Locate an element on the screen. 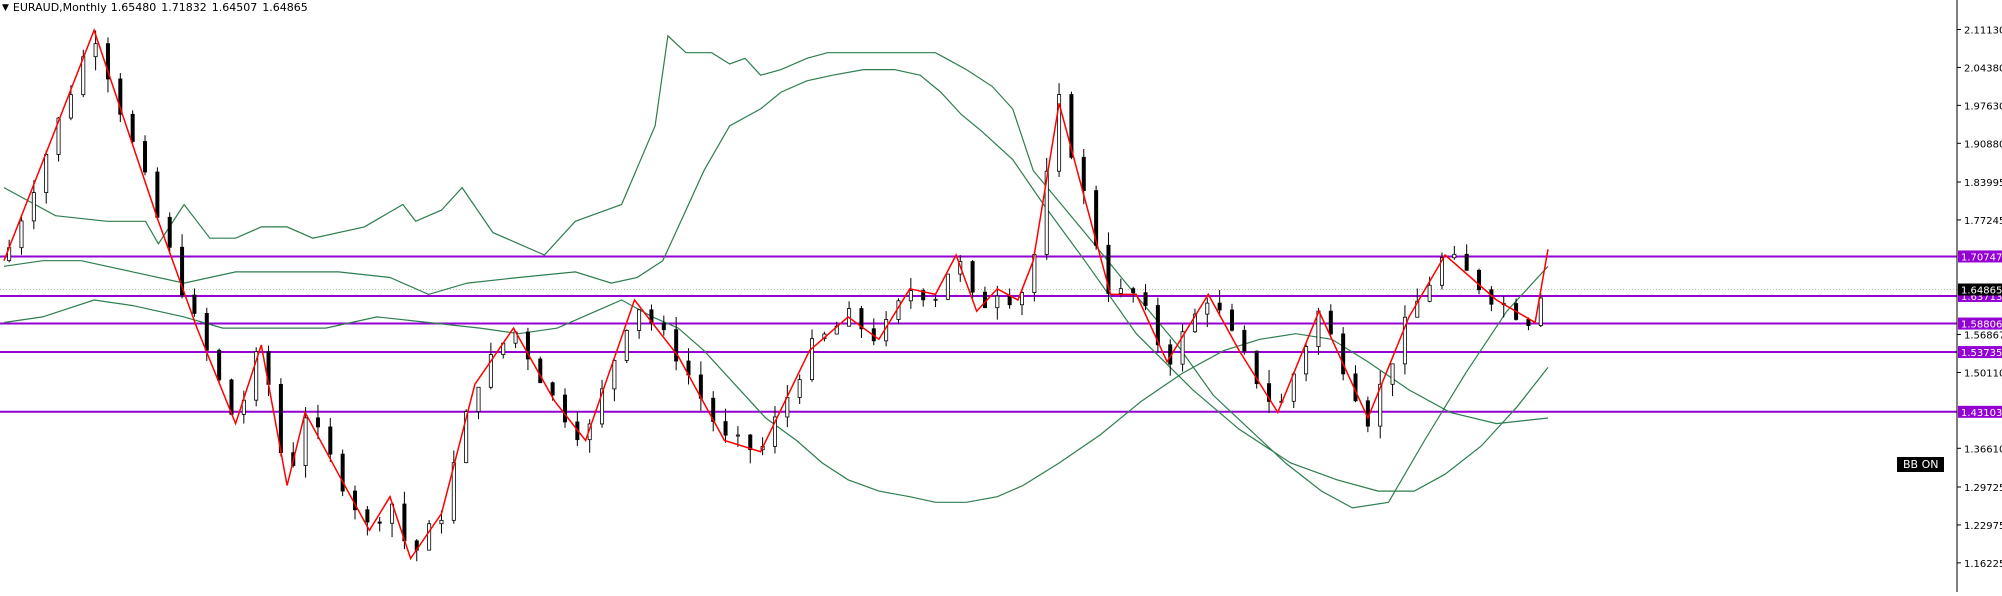 Image resolution: width=2002 pixels, height=596 pixels. triangle-down-icon: ▼ is located at coordinates (5, 7).